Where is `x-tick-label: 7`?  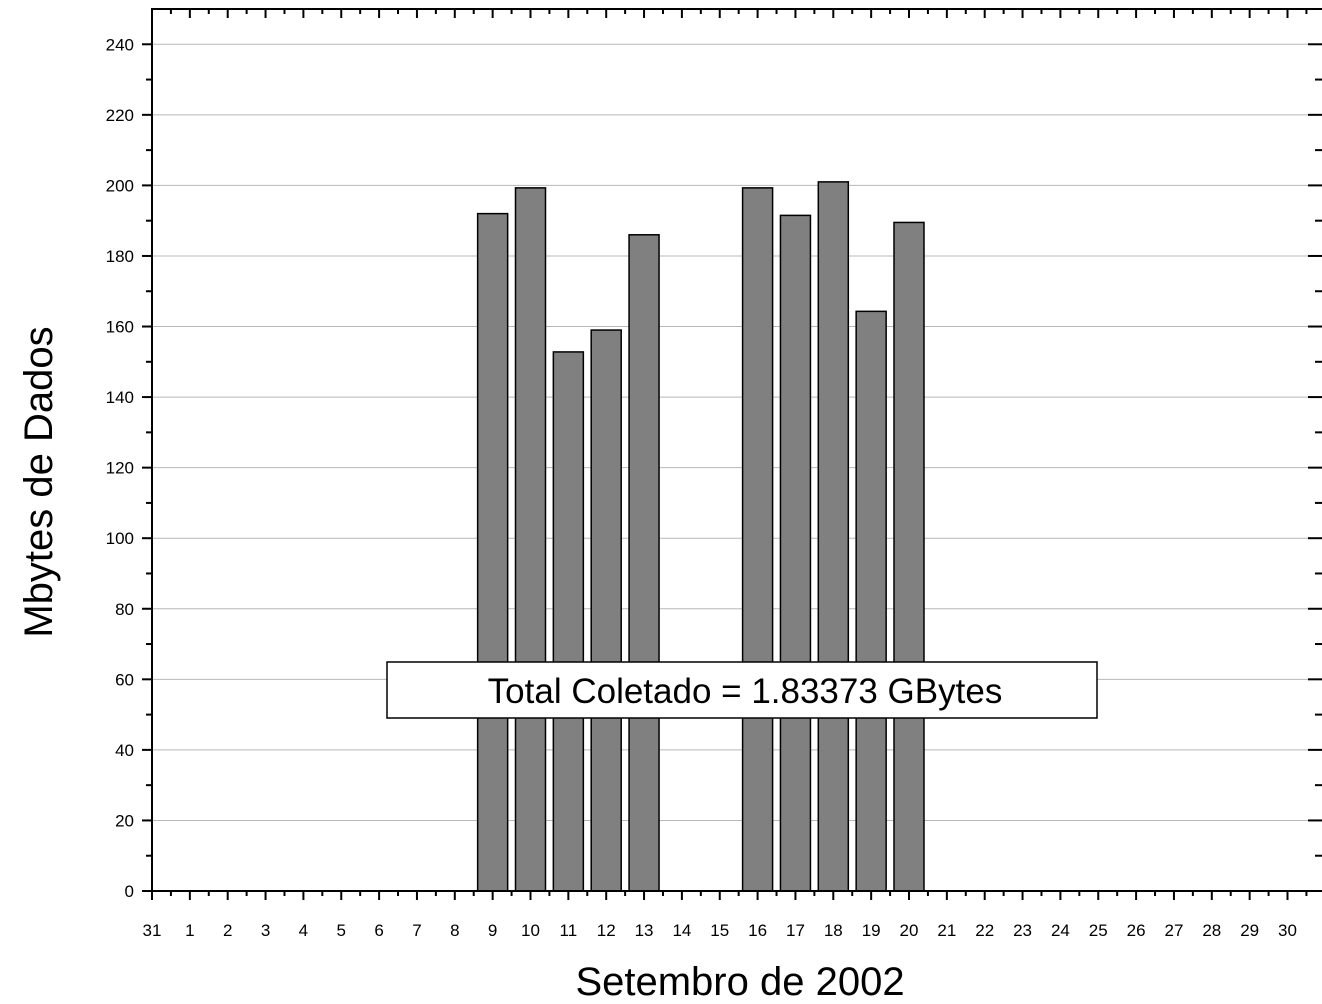 x-tick-label: 7 is located at coordinates (416, 930).